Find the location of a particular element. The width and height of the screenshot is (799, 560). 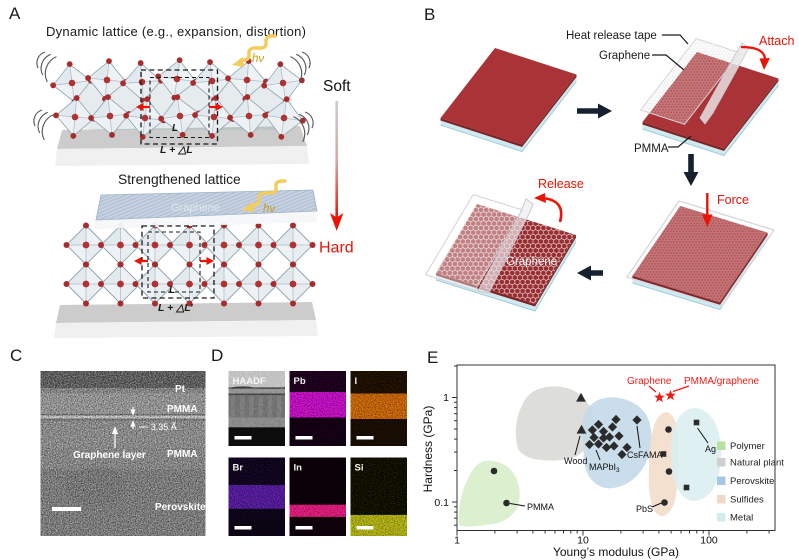

svg-text: Pb is located at coordinates (300, 381).